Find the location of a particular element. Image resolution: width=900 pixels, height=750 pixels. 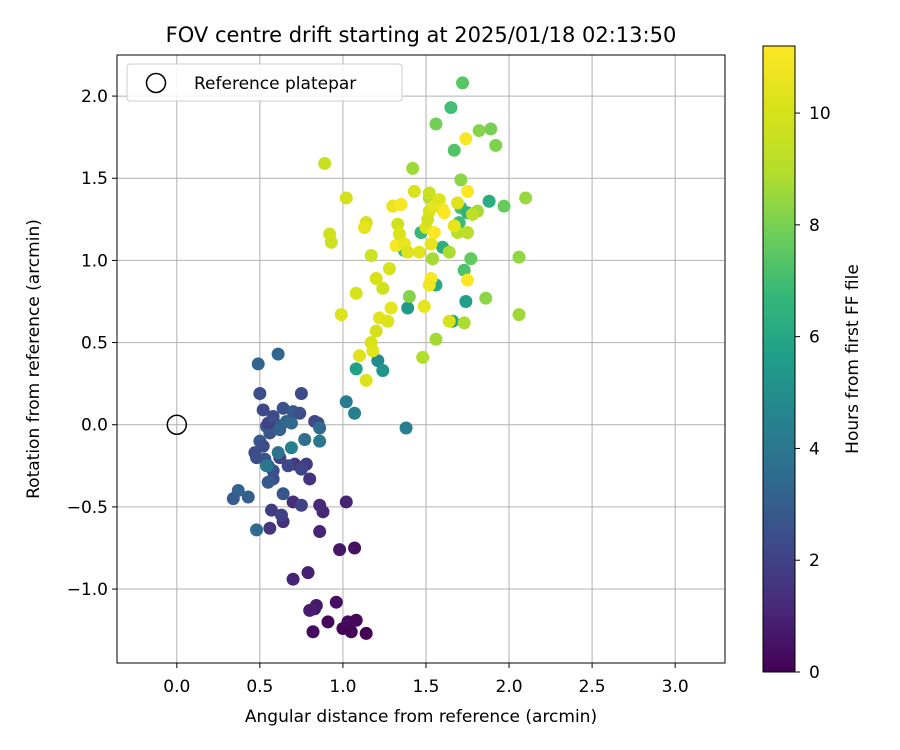

y-tick-label: 1.0 is located at coordinates (94, 261).